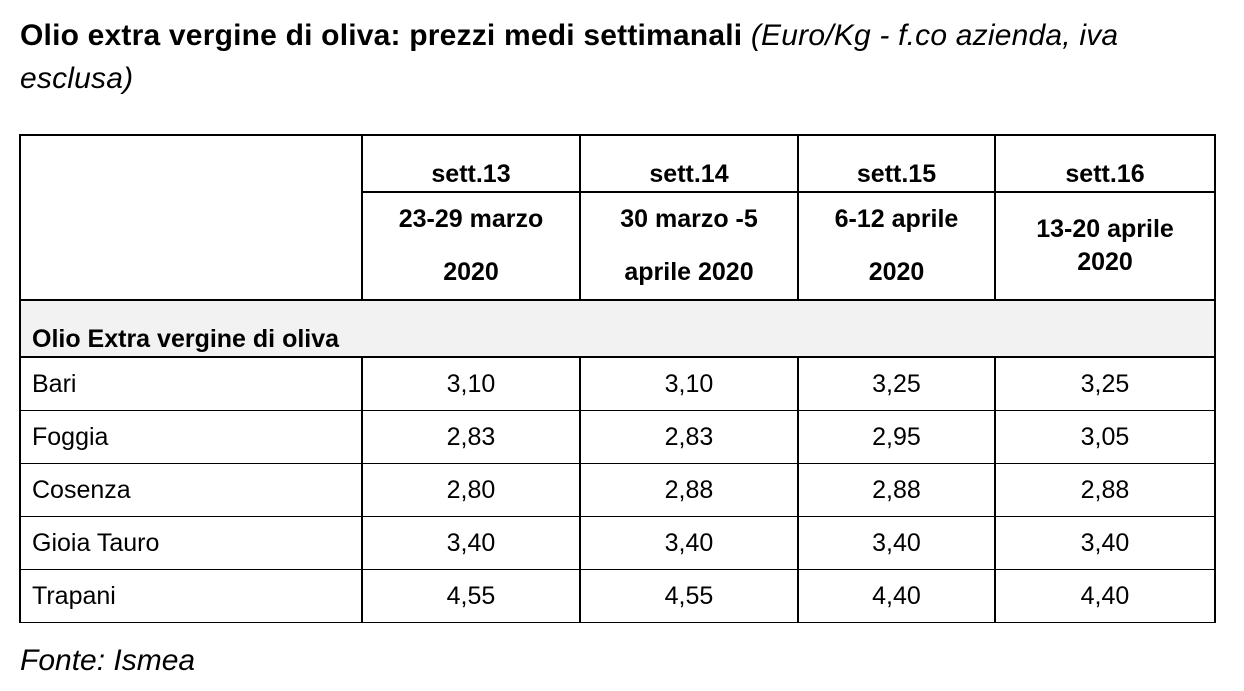 The width and height of the screenshot is (1244, 691). What do you see at coordinates (689, 163) in the screenshot?
I see `week-header-2: sett.14` at bounding box center [689, 163].